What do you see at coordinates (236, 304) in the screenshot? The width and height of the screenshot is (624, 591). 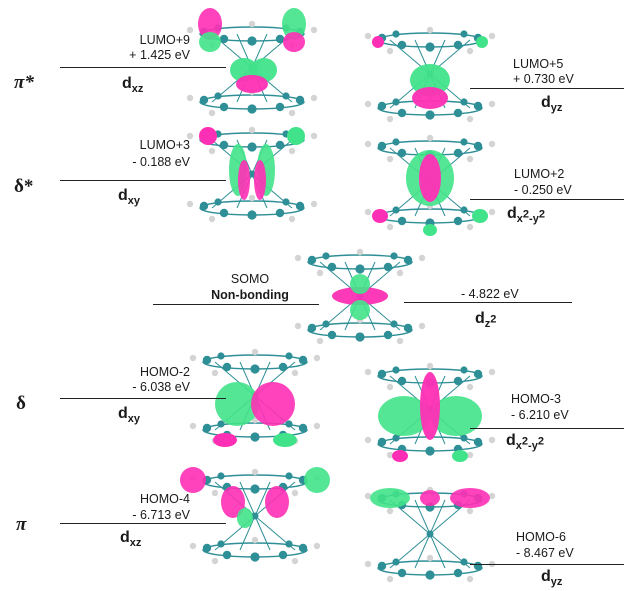 I see `somo-level-line-left` at bounding box center [236, 304].